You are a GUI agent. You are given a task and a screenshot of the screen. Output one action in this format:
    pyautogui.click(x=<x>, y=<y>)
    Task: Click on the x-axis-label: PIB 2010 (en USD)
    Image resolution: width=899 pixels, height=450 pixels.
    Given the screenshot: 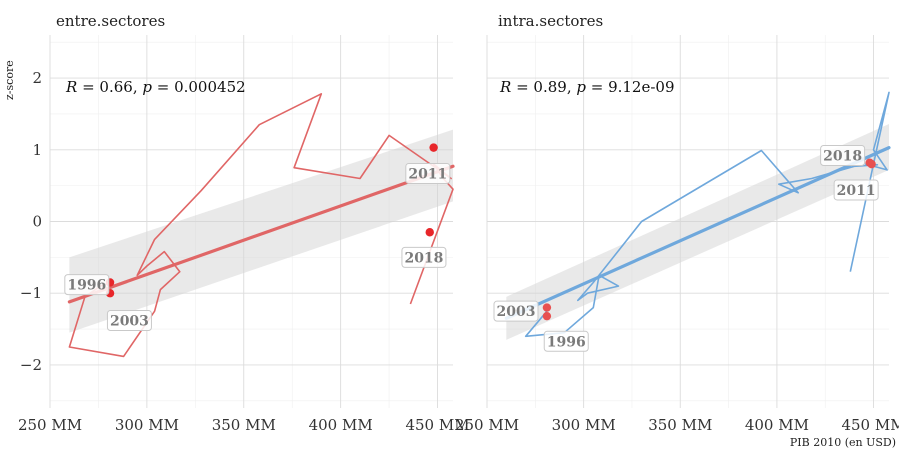 What is the action you would take?
    pyautogui.click(x=843, y=442)
    